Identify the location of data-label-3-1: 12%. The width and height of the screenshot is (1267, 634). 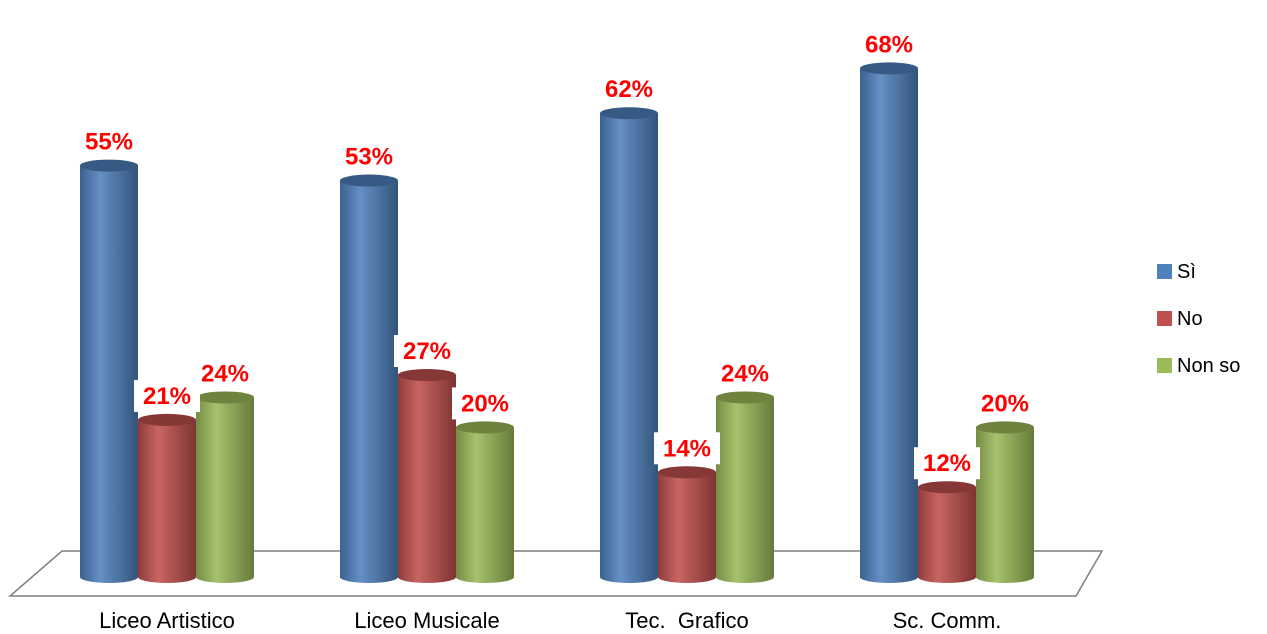
(947, 463).